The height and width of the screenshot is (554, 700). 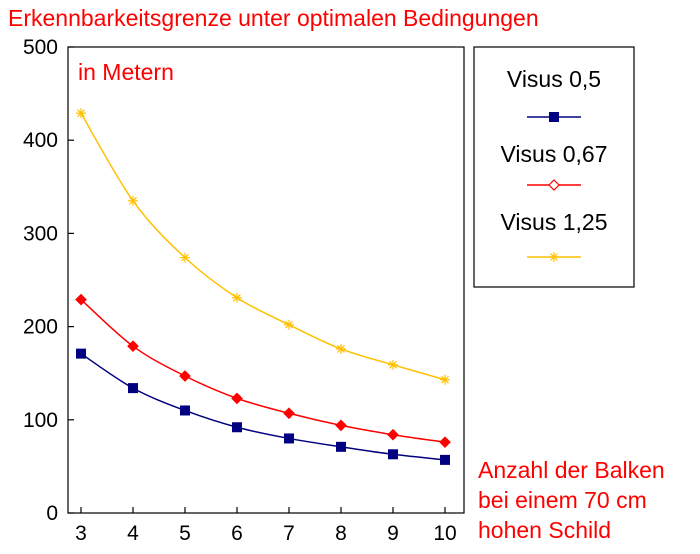 I want to click on x-tick-label: 4, so click(x=133, y=533).